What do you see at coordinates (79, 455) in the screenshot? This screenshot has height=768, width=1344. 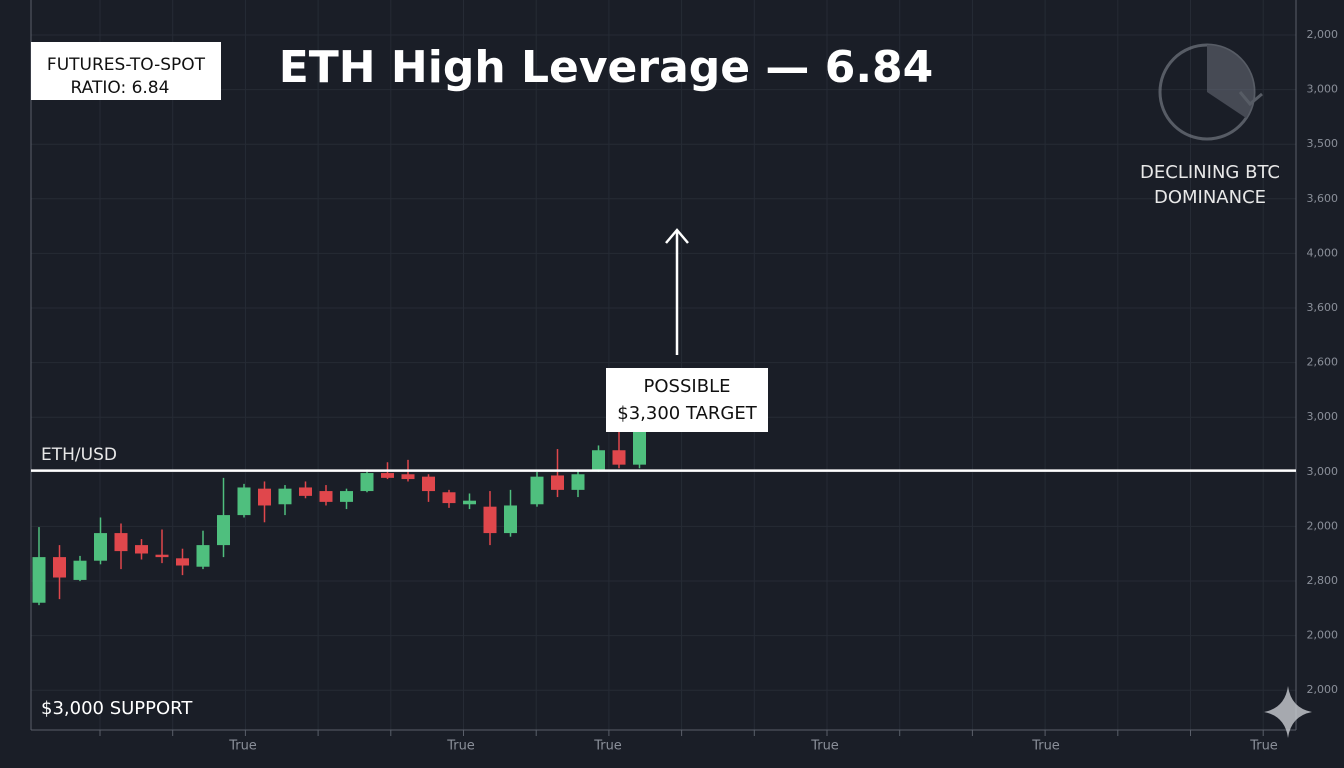 I see `reference-label: ETH/USD` at bounding box center [79, 455].